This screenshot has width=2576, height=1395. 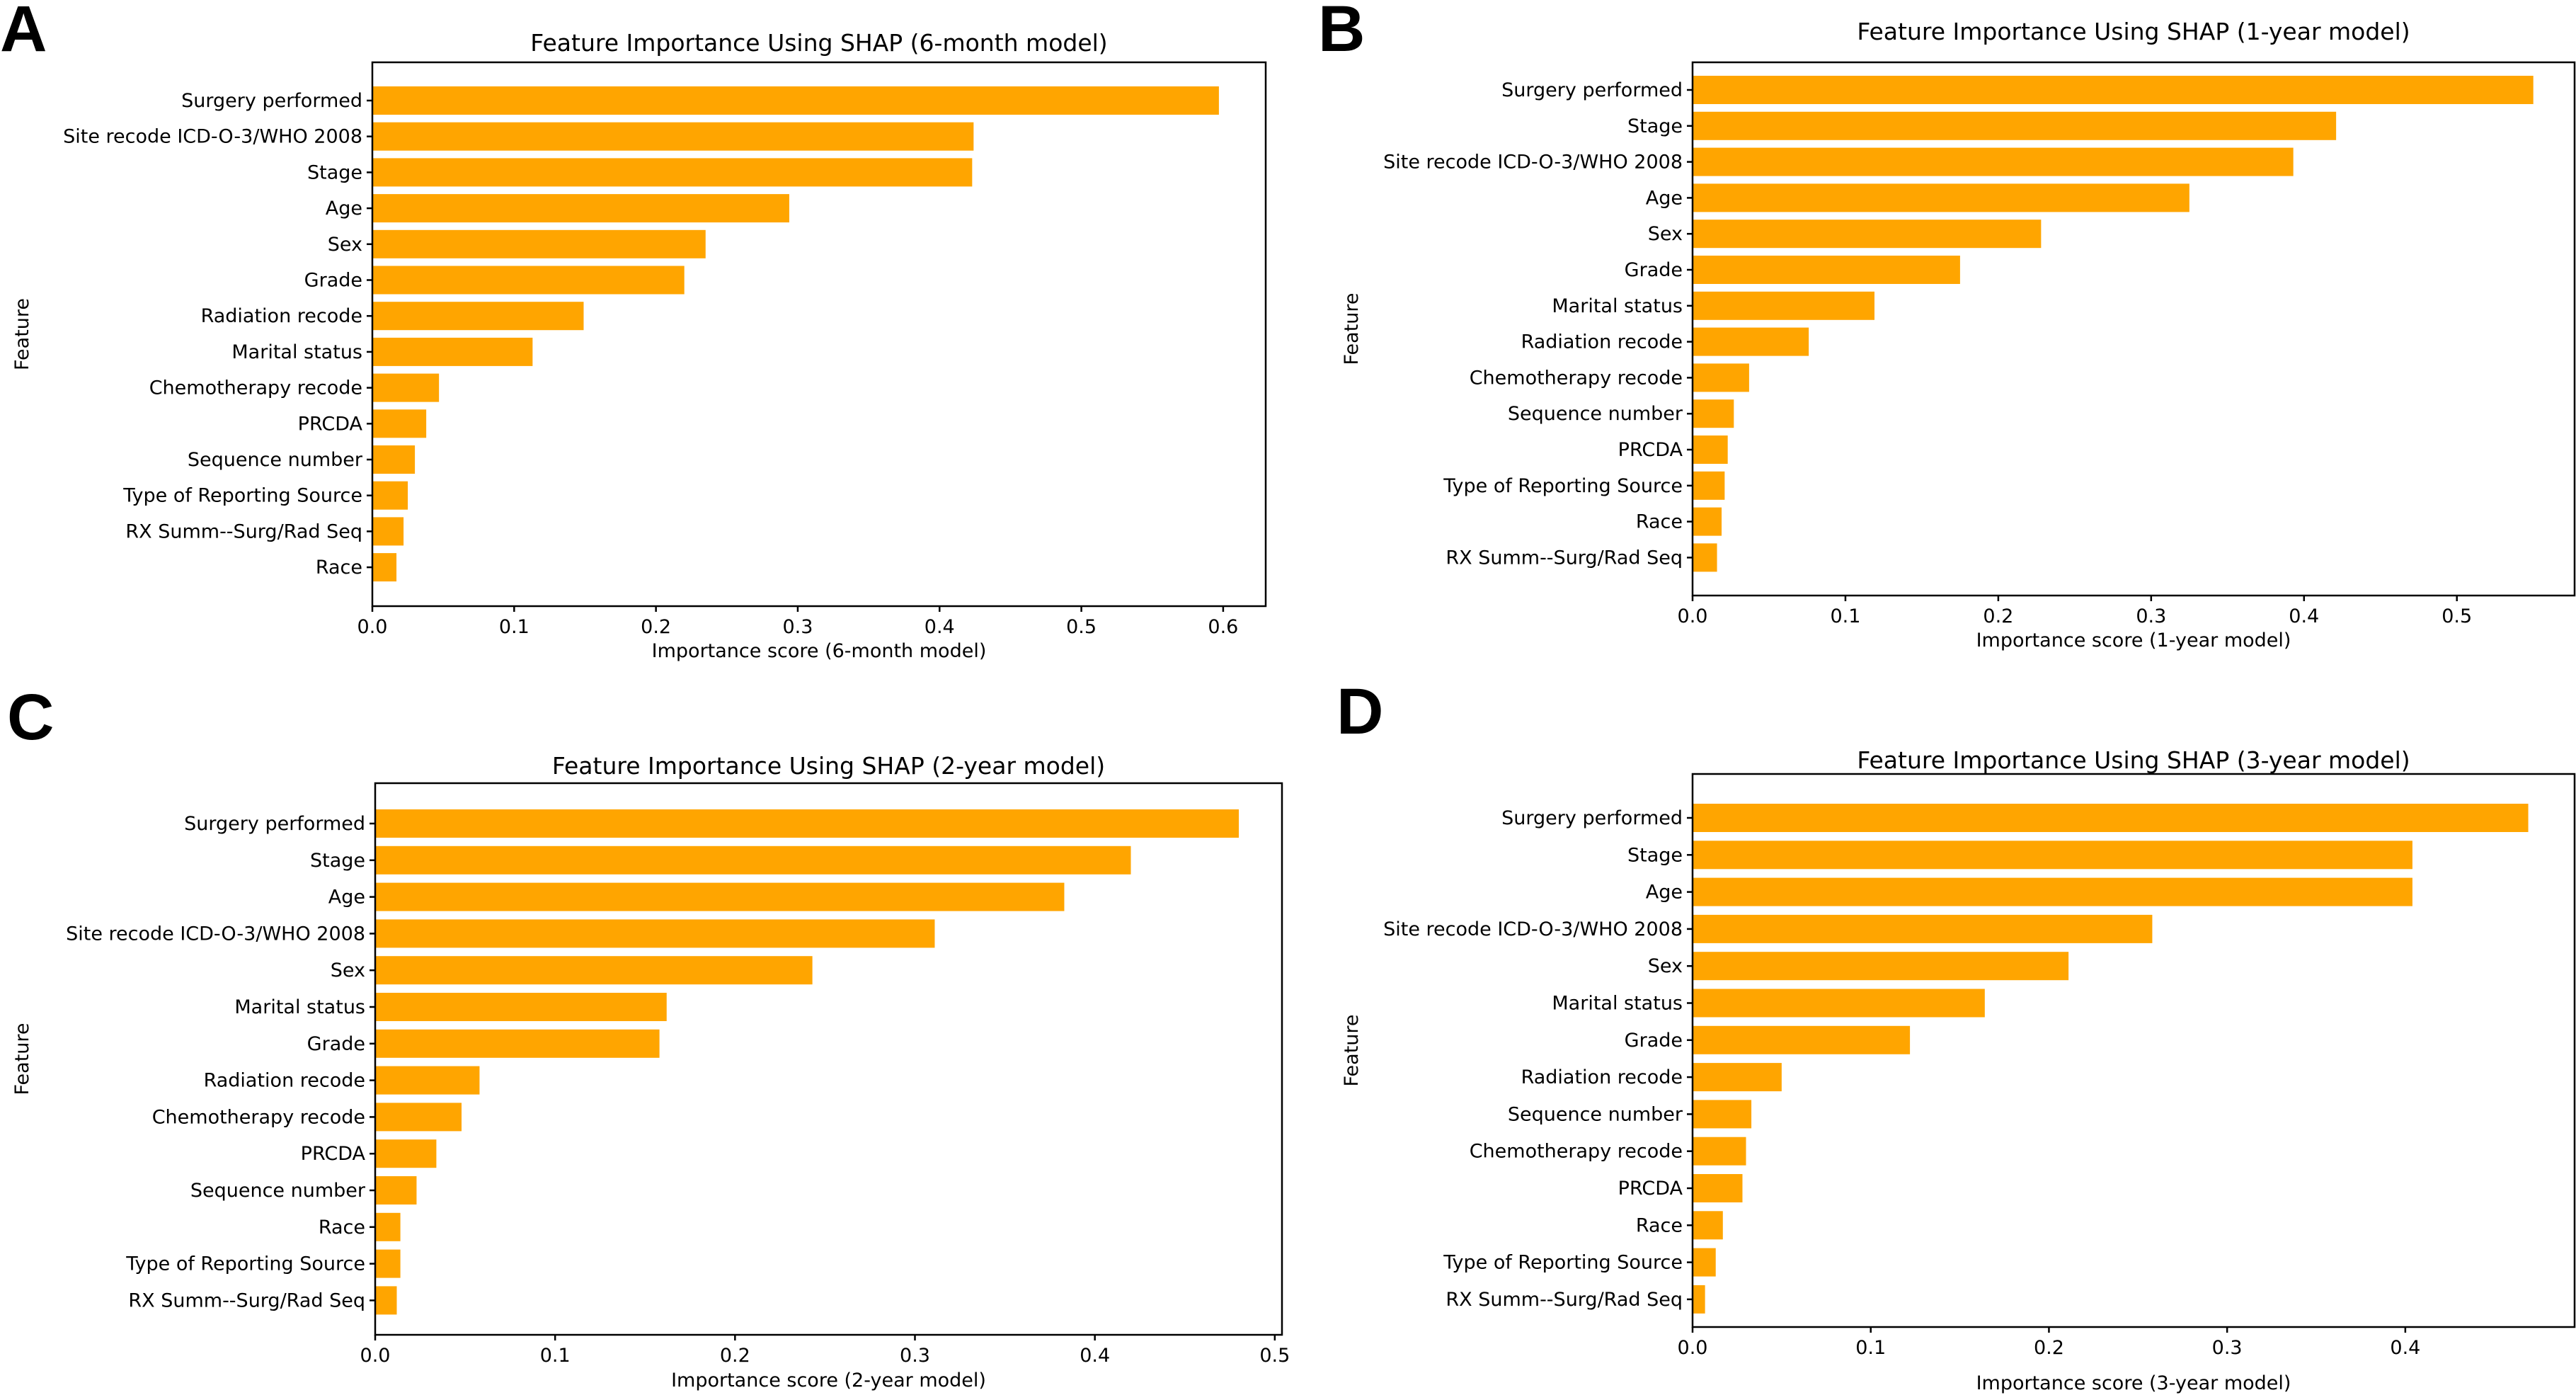 I want to click on panel-letter: A, so click(x=23, y=32).